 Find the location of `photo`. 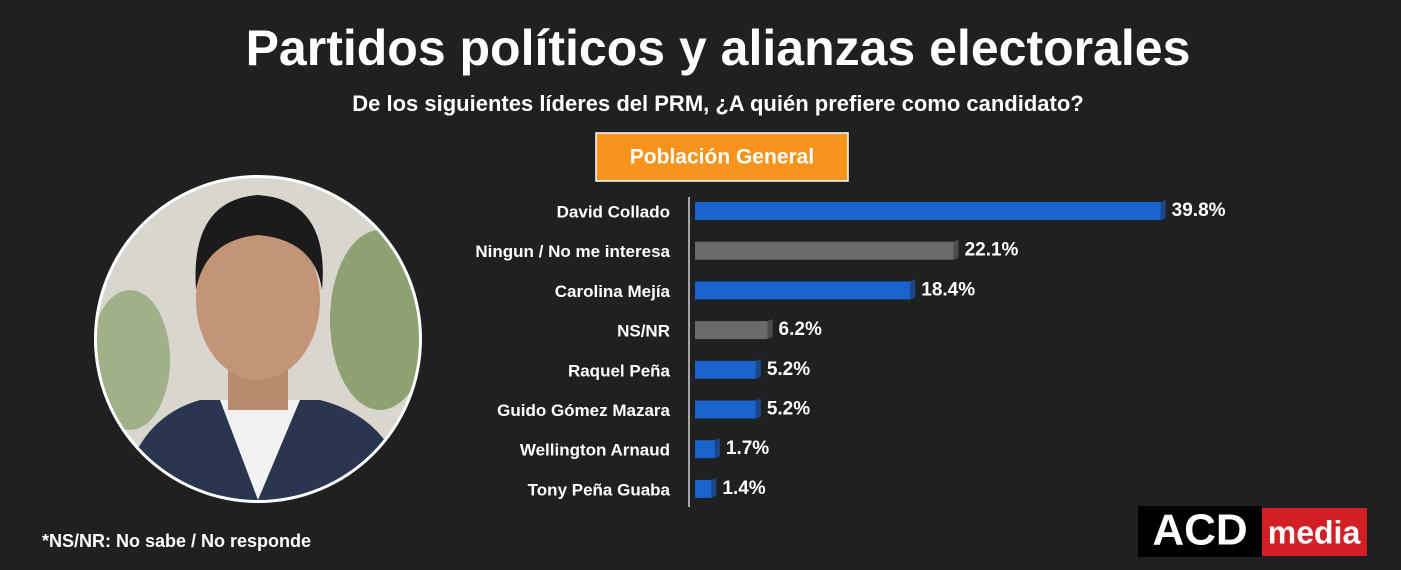

photo is located at coordinates (258, 339).